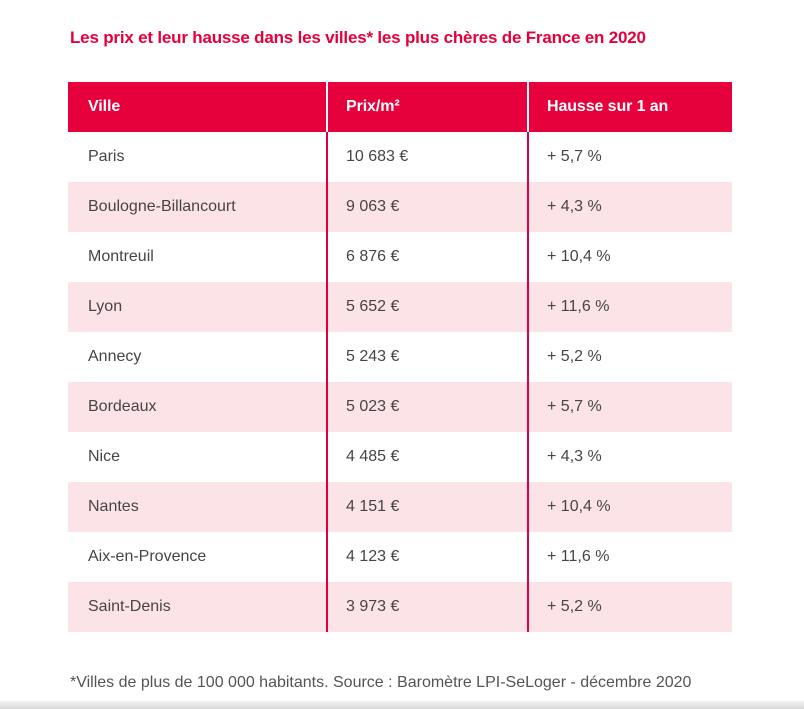 The height and width of the screenshot is (709, 804). I want to click on table-row: Boulogne-Billancourt 9 063 € + 4,3 %, so click(400, 207).